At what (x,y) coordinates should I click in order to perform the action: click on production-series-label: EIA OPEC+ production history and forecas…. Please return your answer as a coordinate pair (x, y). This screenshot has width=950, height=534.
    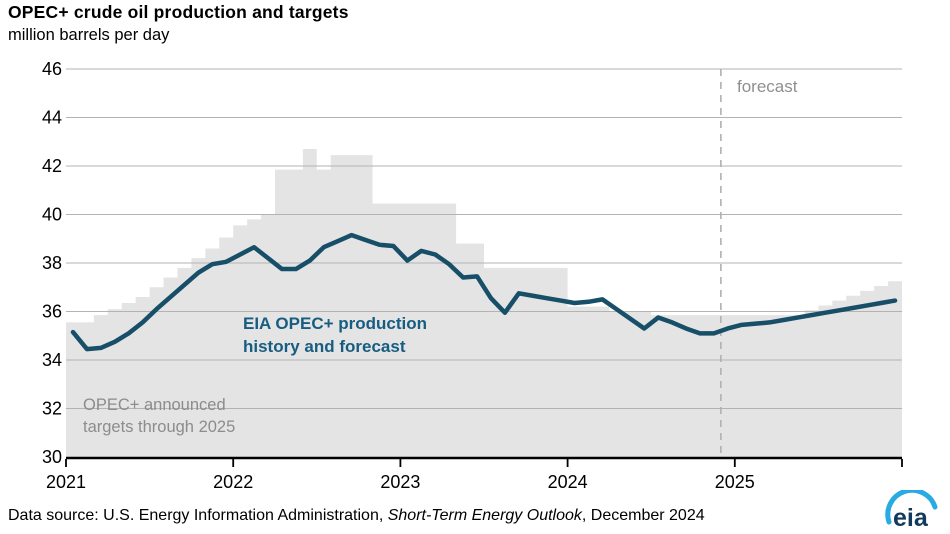
    Looking at the image, I should click on (335, 335).